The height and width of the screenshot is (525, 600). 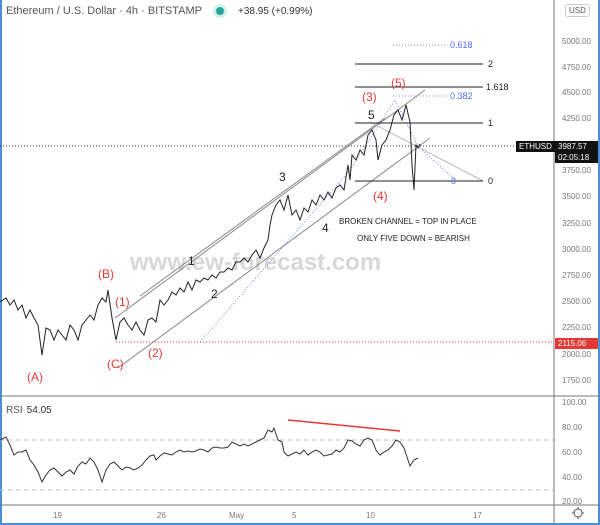 What do you see at coordinates (574, 402) in the screenshot?
I see `svg-text: 100.00` at bounding box center [574, 402].